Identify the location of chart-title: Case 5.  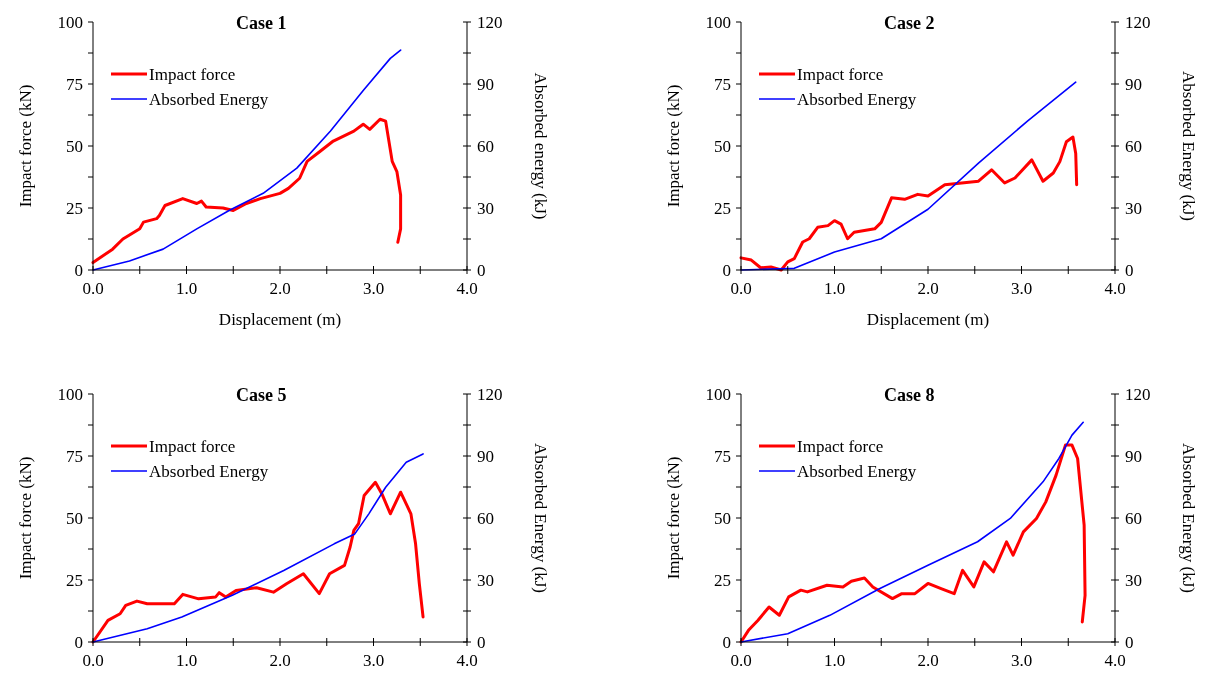
(261, 395).